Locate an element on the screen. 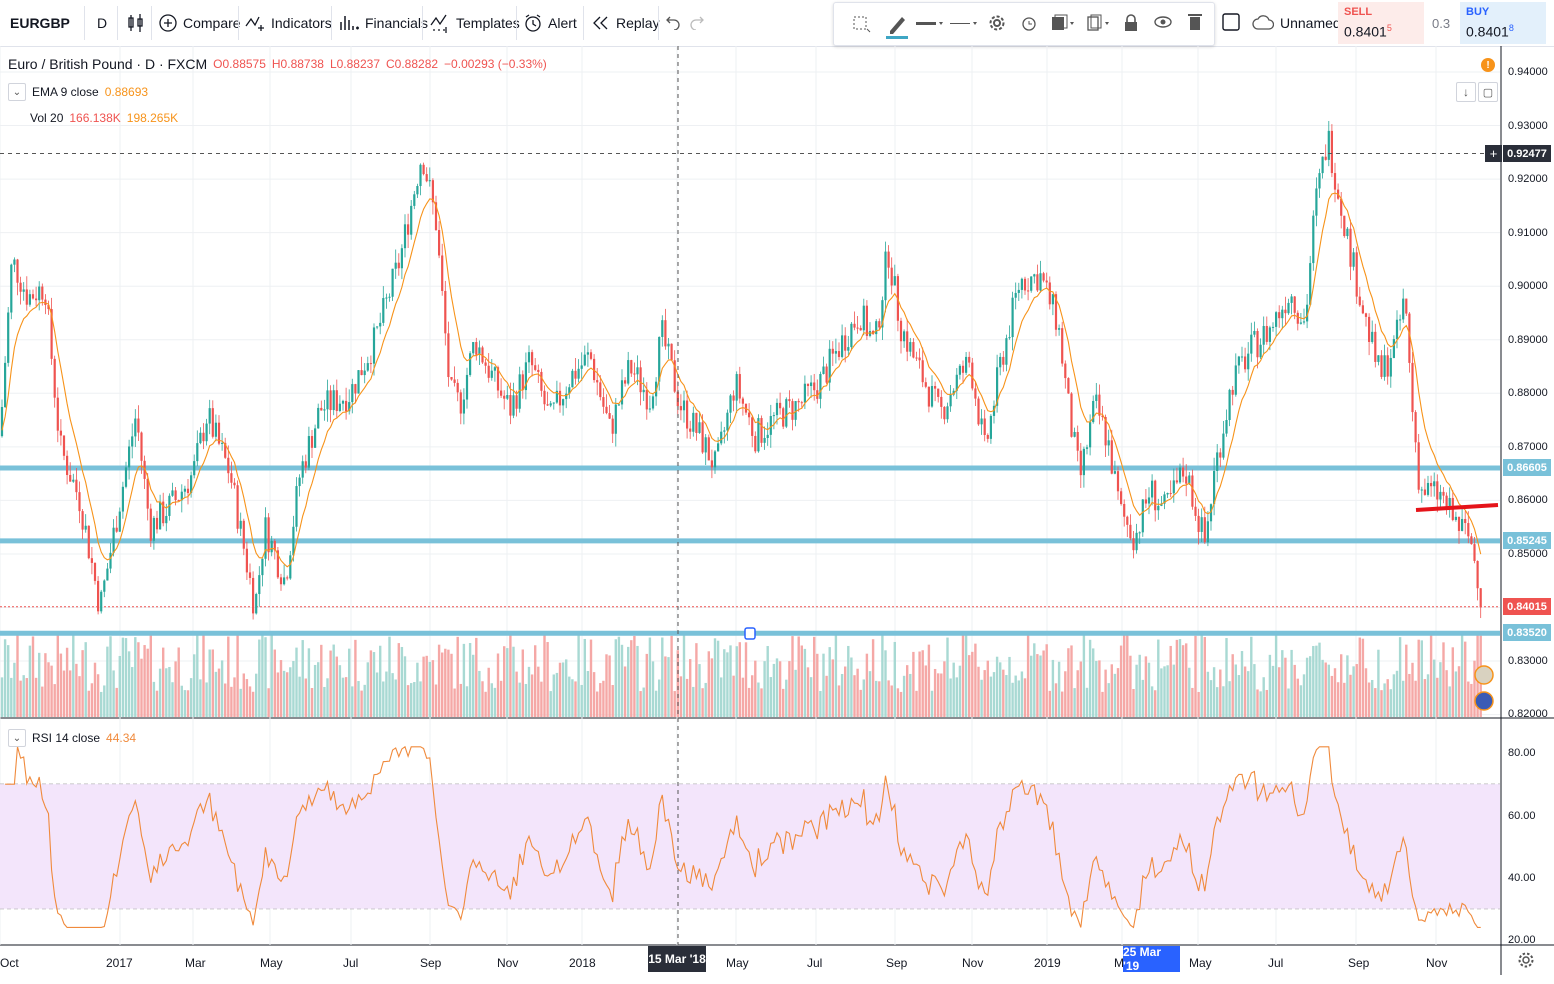 This screenshot has height=984, width=1554. line-width-icon is located at coordinates (930, 23).